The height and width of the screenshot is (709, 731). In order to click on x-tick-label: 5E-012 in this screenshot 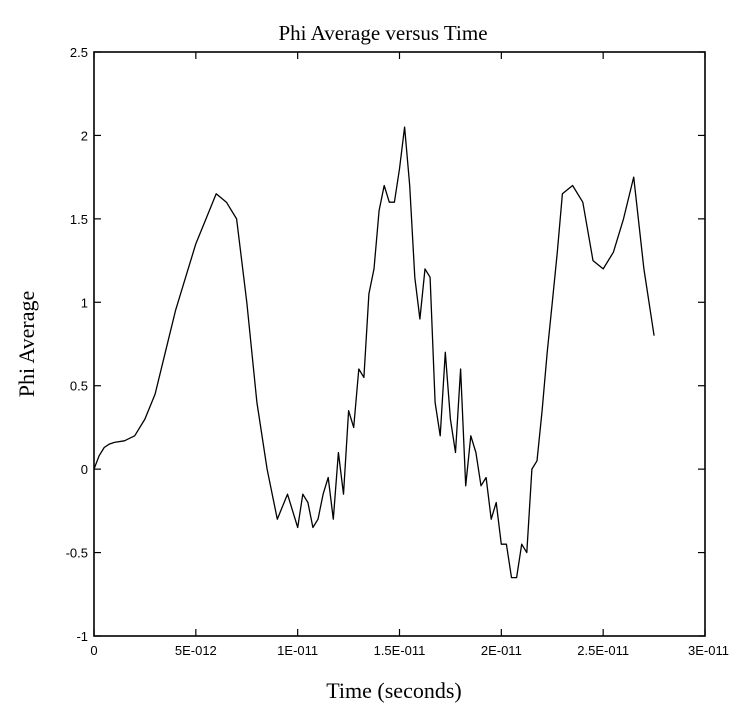, I will do `click(196, 650)`.